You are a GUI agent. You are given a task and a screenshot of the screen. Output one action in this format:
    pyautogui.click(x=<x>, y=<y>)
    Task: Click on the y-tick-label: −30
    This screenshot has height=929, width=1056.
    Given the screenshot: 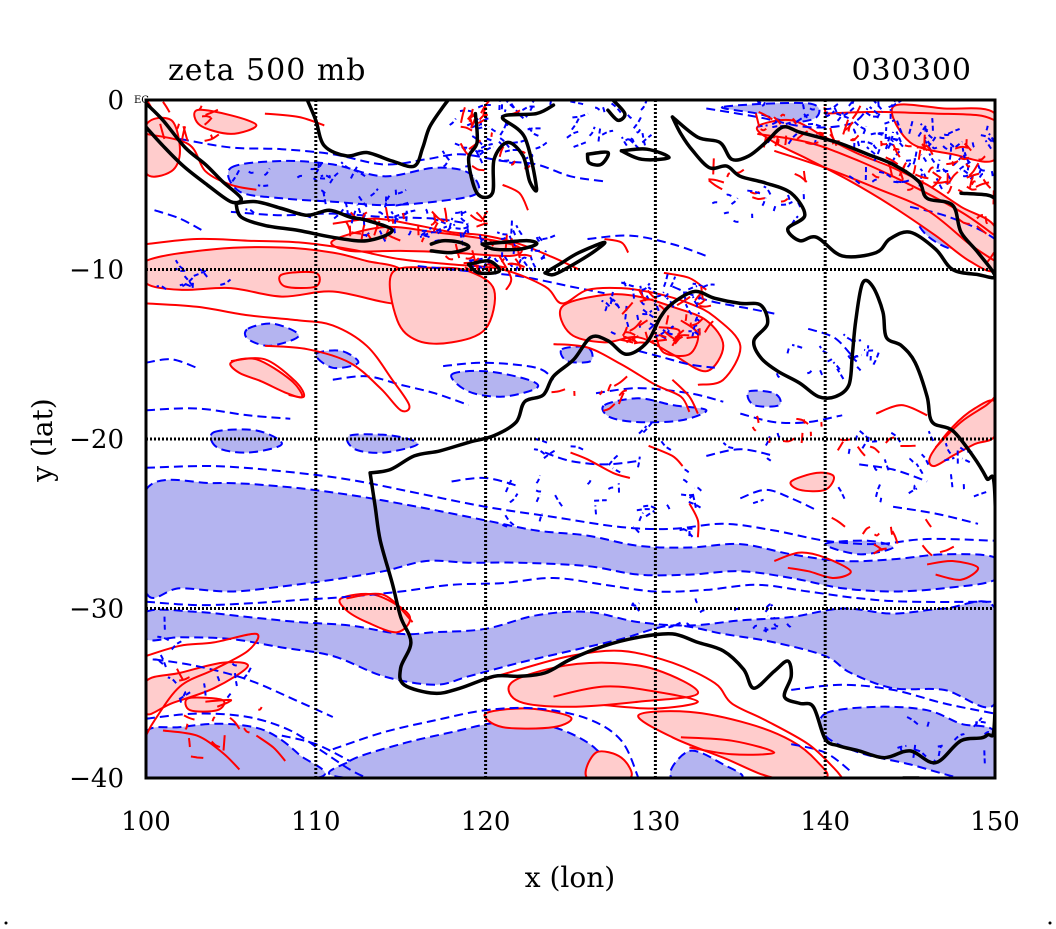 What is the action you would take?
    pyautogui.click(x=96, y=610)
    